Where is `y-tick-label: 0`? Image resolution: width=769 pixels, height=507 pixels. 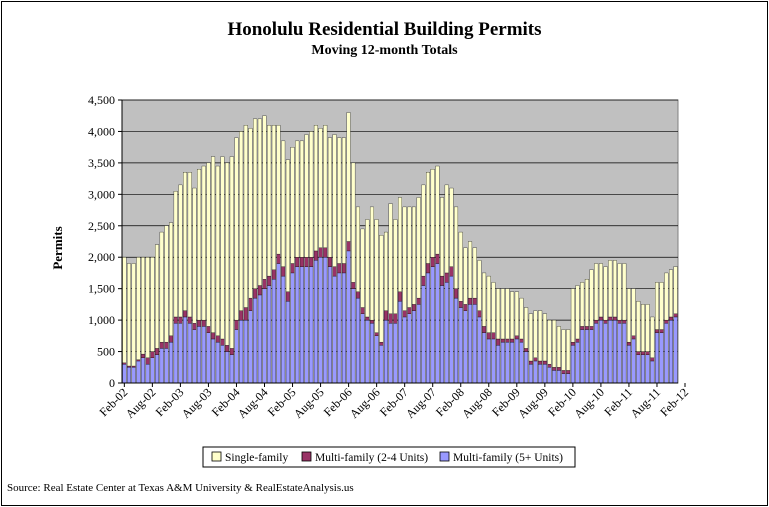
y-tick-label: 0 is located at coordinates (112, 383).